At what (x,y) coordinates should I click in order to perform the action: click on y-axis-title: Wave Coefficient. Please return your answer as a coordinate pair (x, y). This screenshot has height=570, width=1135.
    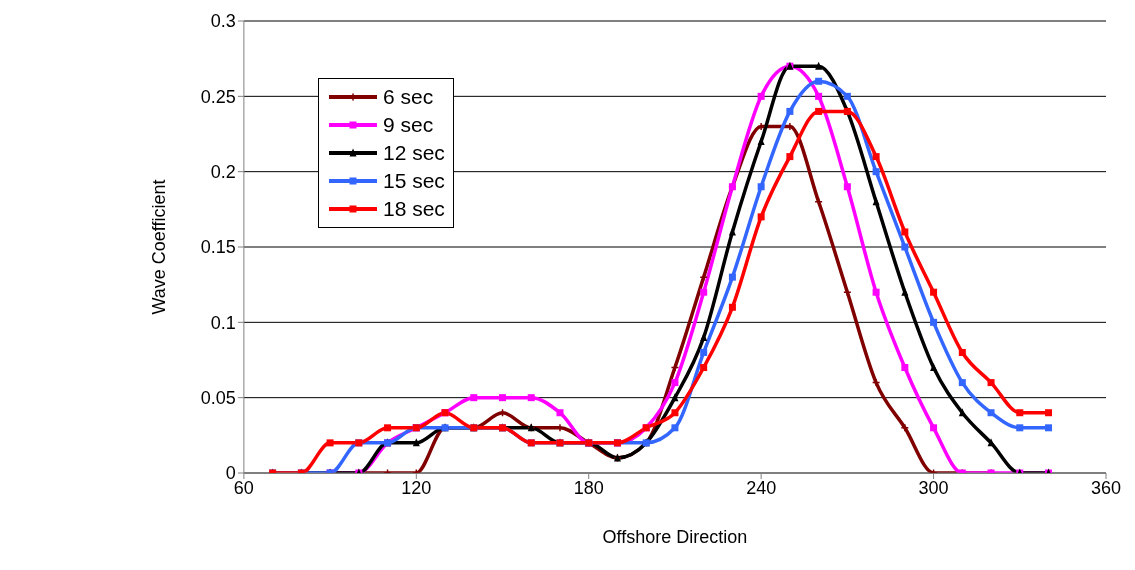
    Looking at the image, I should click on (159, 247).